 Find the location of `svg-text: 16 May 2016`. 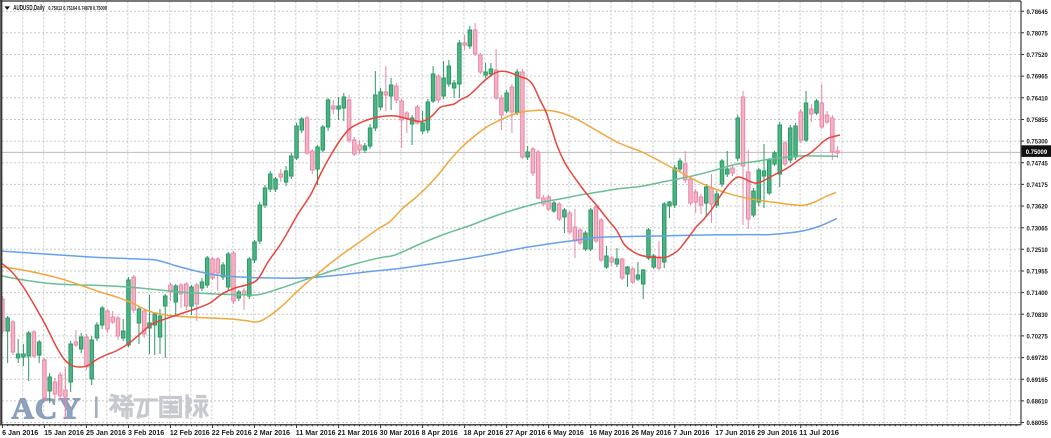

svg-text: 16 May 2016 is located at coordinates (609, 433).